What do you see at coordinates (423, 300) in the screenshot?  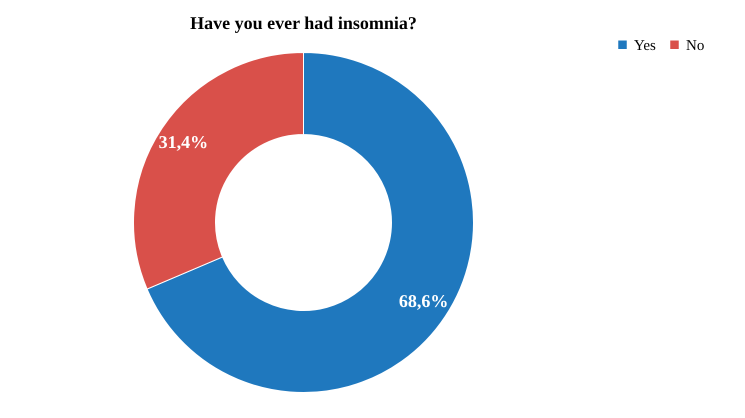 I see `data-label: 68,6%` at bounding box center [423, 300].